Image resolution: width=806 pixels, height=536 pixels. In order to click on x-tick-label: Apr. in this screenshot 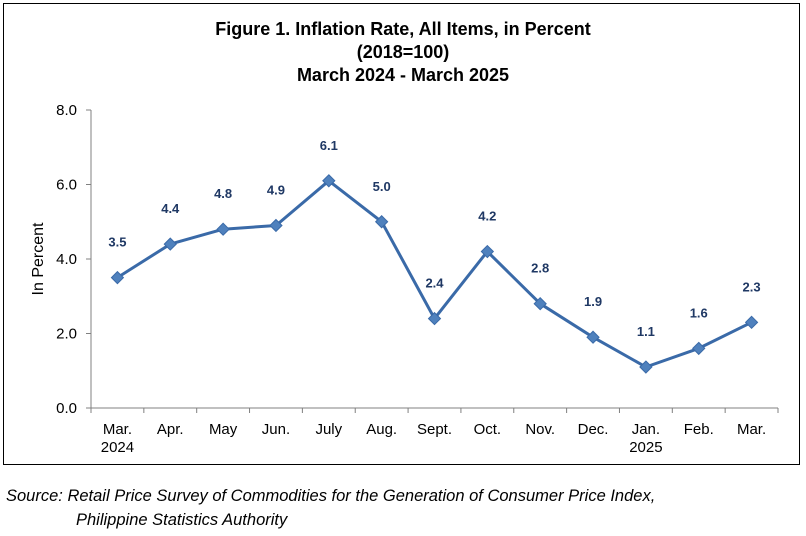, I will do `click(170, 429)`.